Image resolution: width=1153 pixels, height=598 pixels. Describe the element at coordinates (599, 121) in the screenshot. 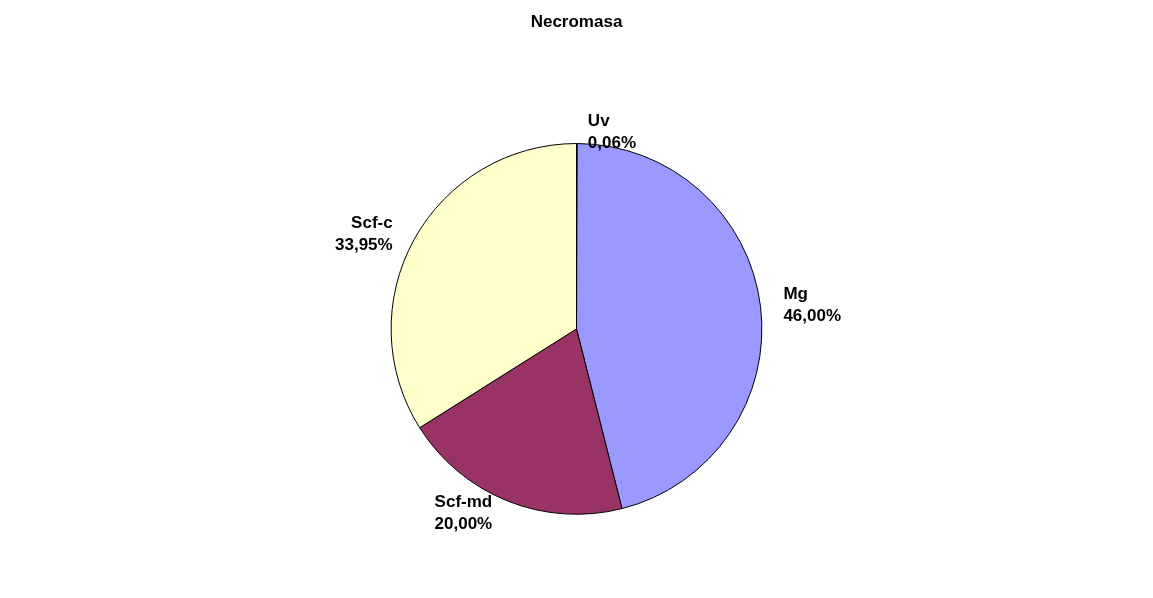

I see `slice-label: Uv` at that location.